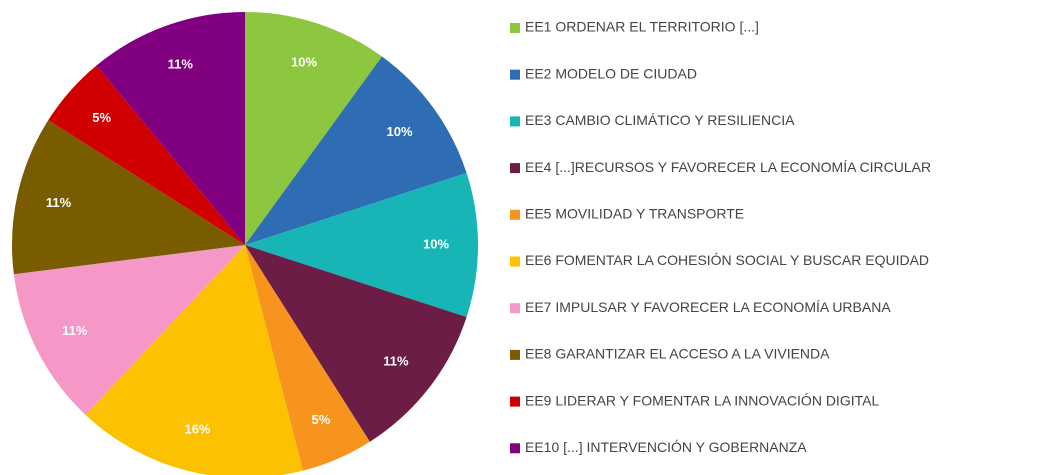  What do you see at coordinates (197, 428) in the screenshot?
I see `value-label: 16%` at bounding box center [197, 428].